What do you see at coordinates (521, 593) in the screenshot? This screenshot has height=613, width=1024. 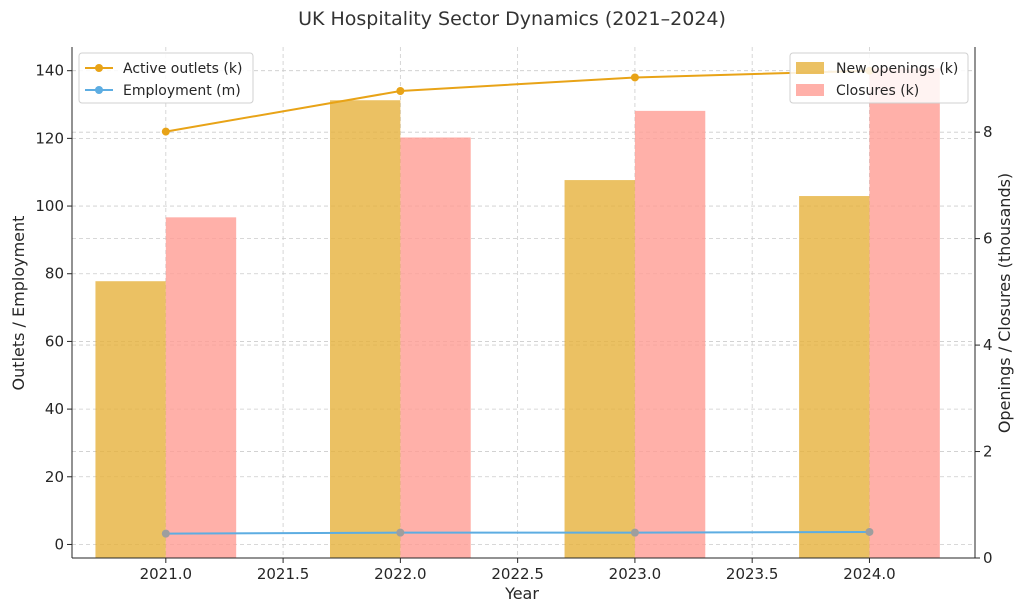 I see `x-axis-label: Year` at bounding box center [521, 593].